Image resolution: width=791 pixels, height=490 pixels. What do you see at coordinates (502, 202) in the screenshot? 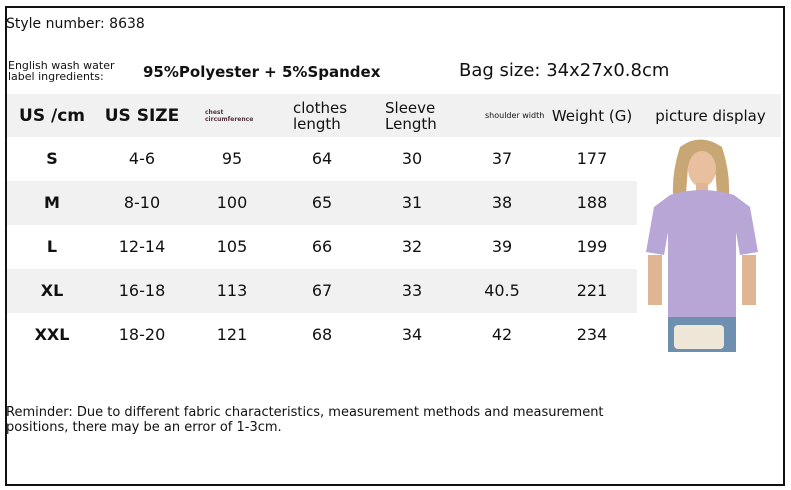
I see `shoulder: 38` at bounding box center [502, 202].